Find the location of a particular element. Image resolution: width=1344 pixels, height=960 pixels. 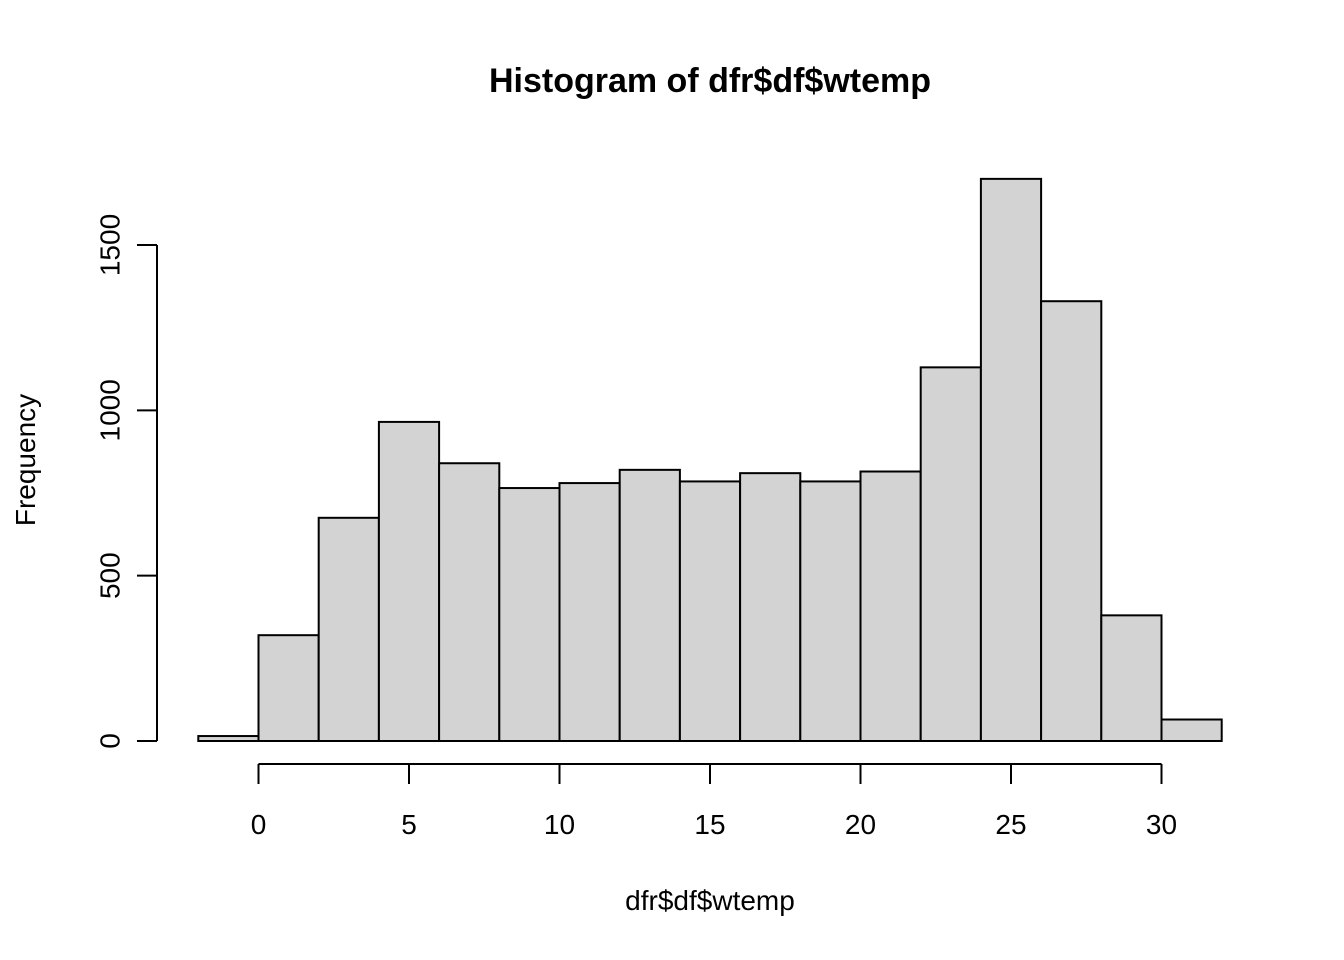

y-axis: 0 500 1000 1500 is located at coordinates (126, 481).